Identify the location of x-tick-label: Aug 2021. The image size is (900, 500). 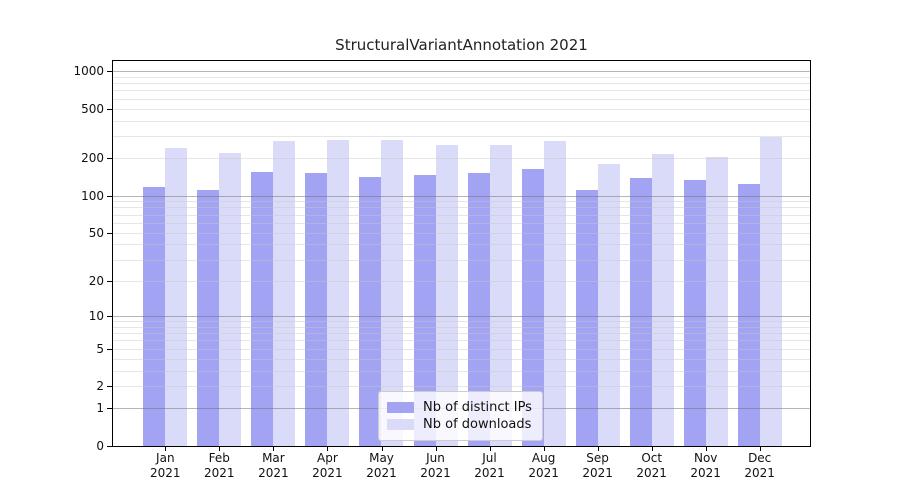
(543, 465).